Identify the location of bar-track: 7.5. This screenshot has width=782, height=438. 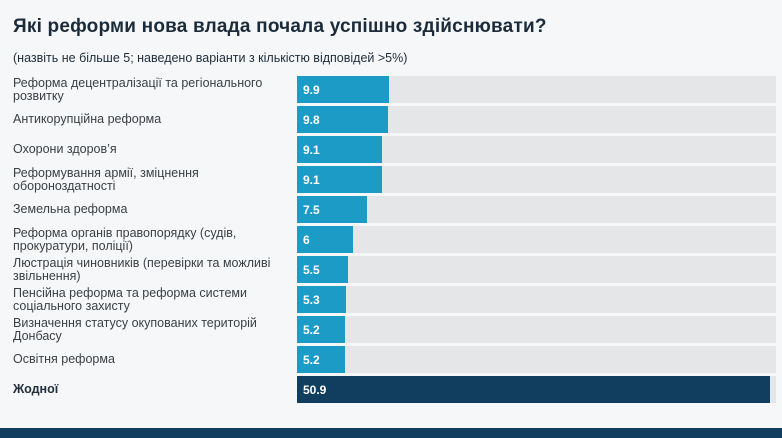
(536, 209).